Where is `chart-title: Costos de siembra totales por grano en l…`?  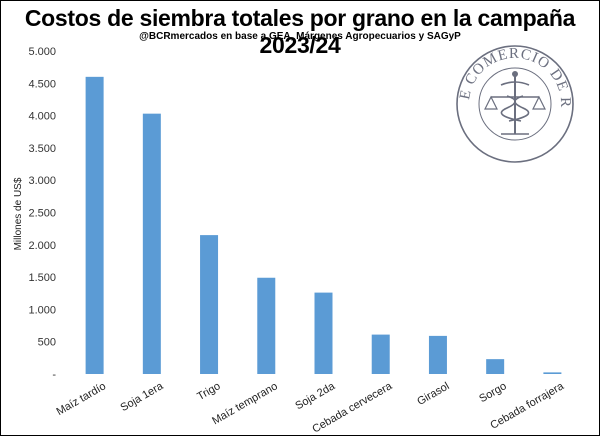
chart-title: Costos de siembra totales por grano en l… is located at coordinates (300, 31).